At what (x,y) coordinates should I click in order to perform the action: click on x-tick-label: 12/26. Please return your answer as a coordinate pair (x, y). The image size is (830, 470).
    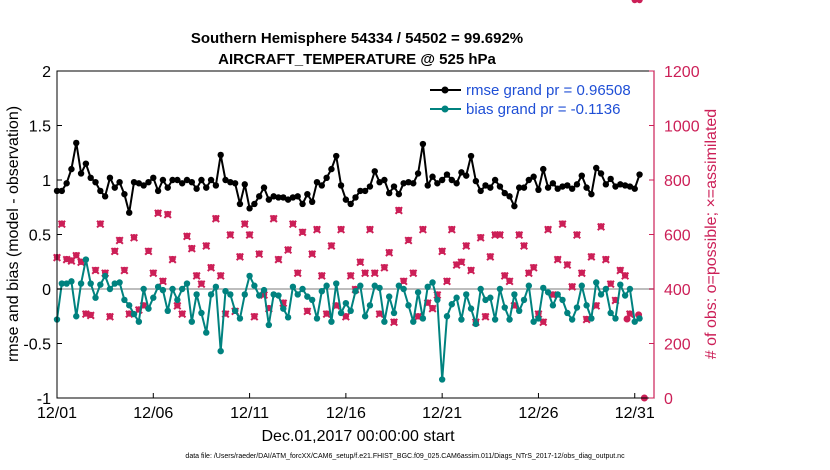
    Looking at the image, I should click on (538, 413).